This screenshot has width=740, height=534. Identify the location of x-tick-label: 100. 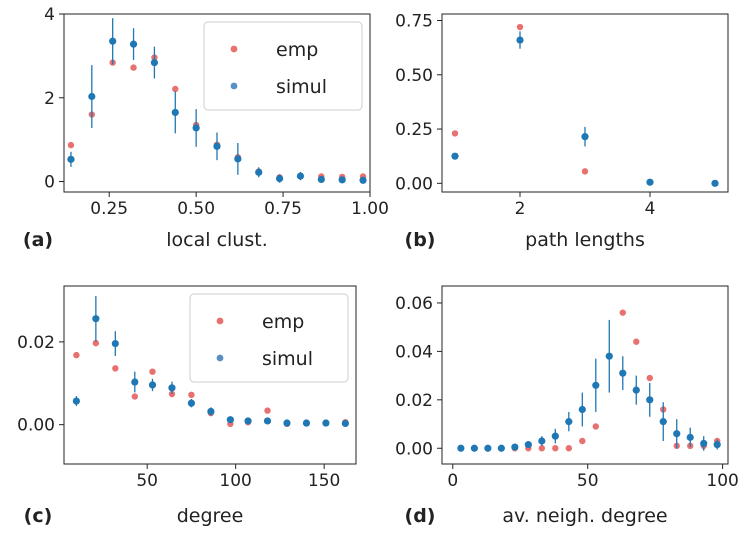
(722, 481).